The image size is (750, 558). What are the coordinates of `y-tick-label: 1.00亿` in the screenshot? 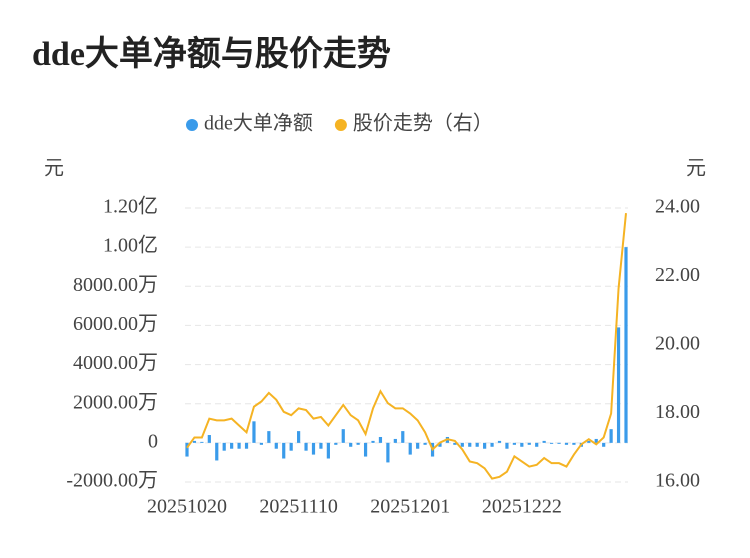 It's located at (130, 245).